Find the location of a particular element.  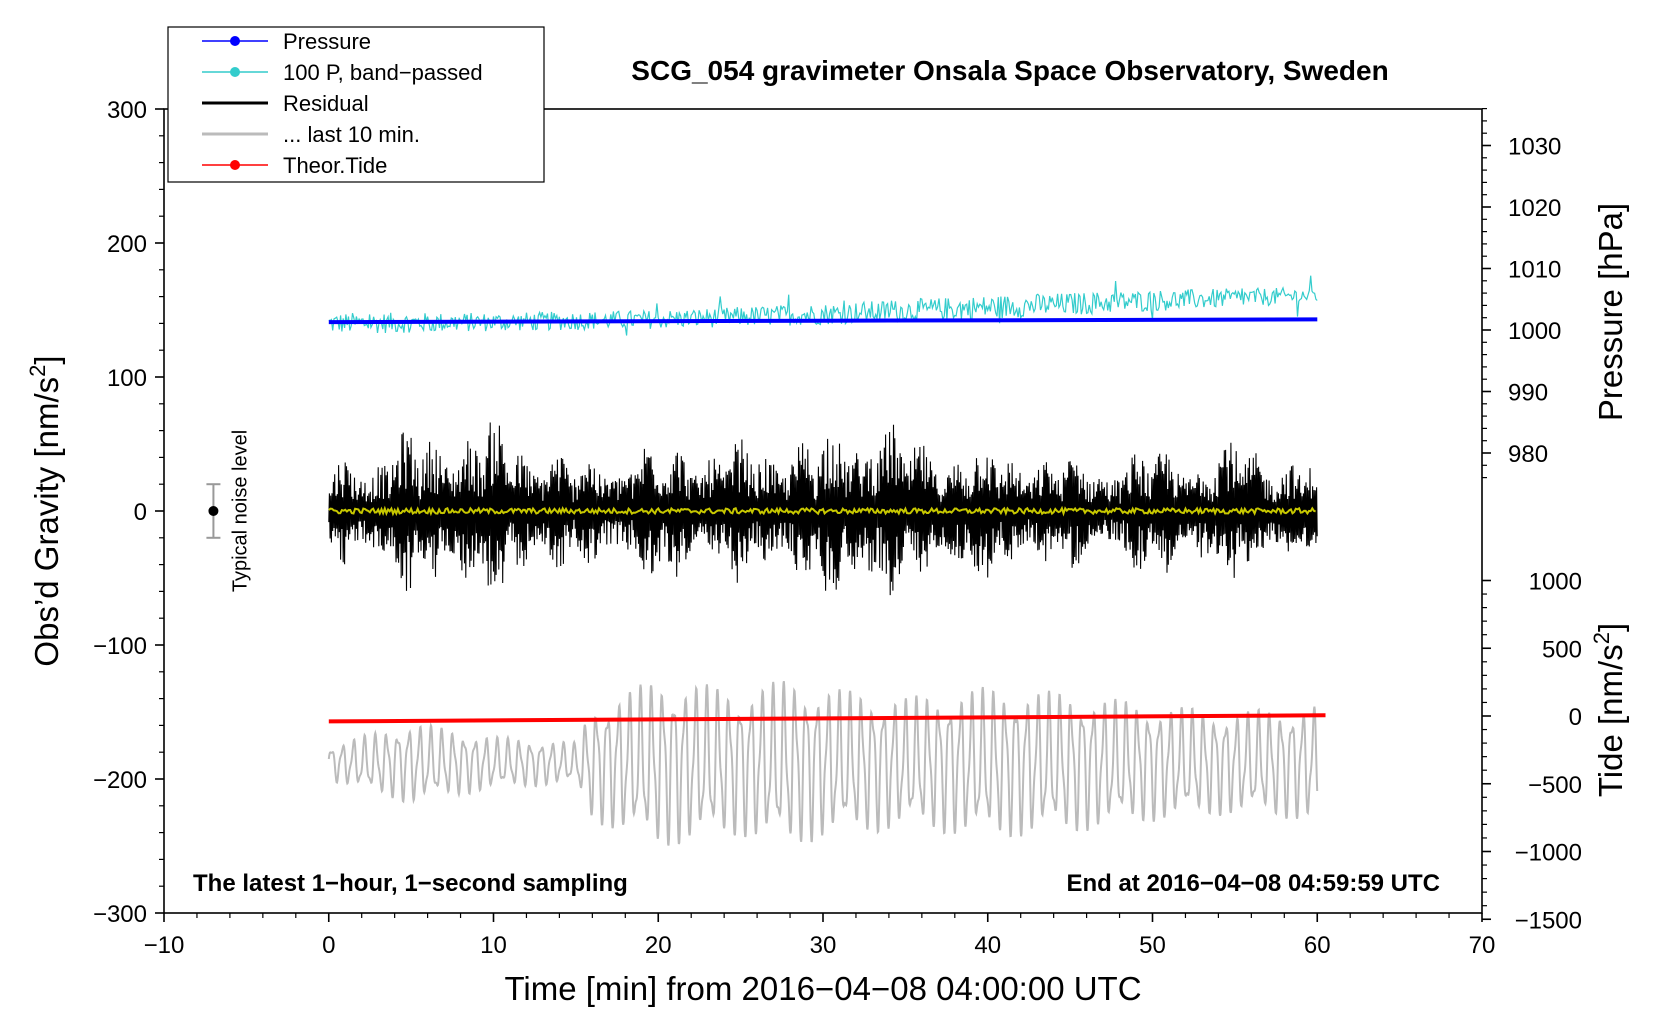

y-axis-title-left-sup: 2 is located at coordinates (37, 371).